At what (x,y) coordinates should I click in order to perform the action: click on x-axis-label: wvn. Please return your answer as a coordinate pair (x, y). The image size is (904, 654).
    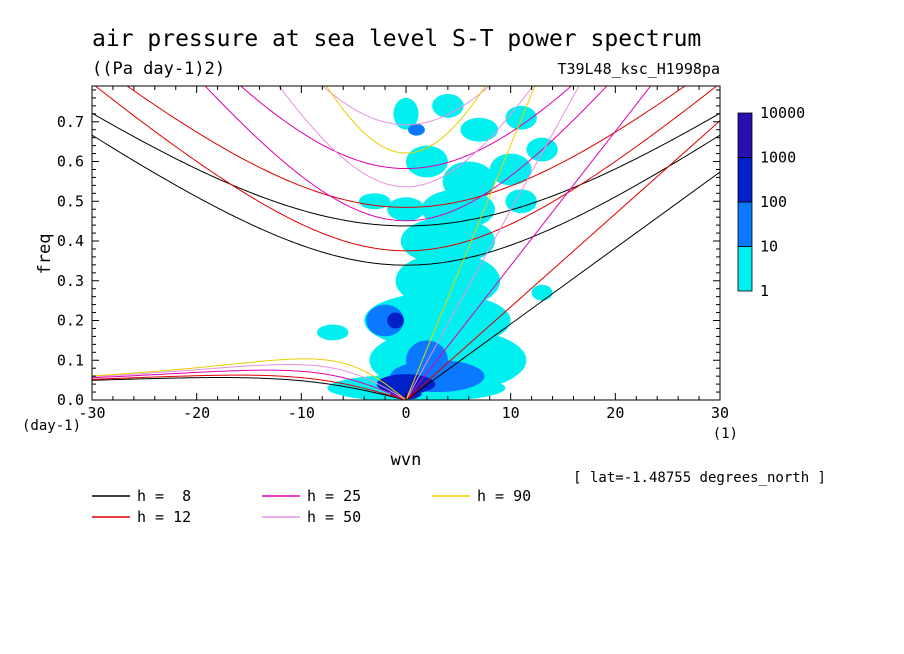
    Looking at the image, I should click on (406, 460).